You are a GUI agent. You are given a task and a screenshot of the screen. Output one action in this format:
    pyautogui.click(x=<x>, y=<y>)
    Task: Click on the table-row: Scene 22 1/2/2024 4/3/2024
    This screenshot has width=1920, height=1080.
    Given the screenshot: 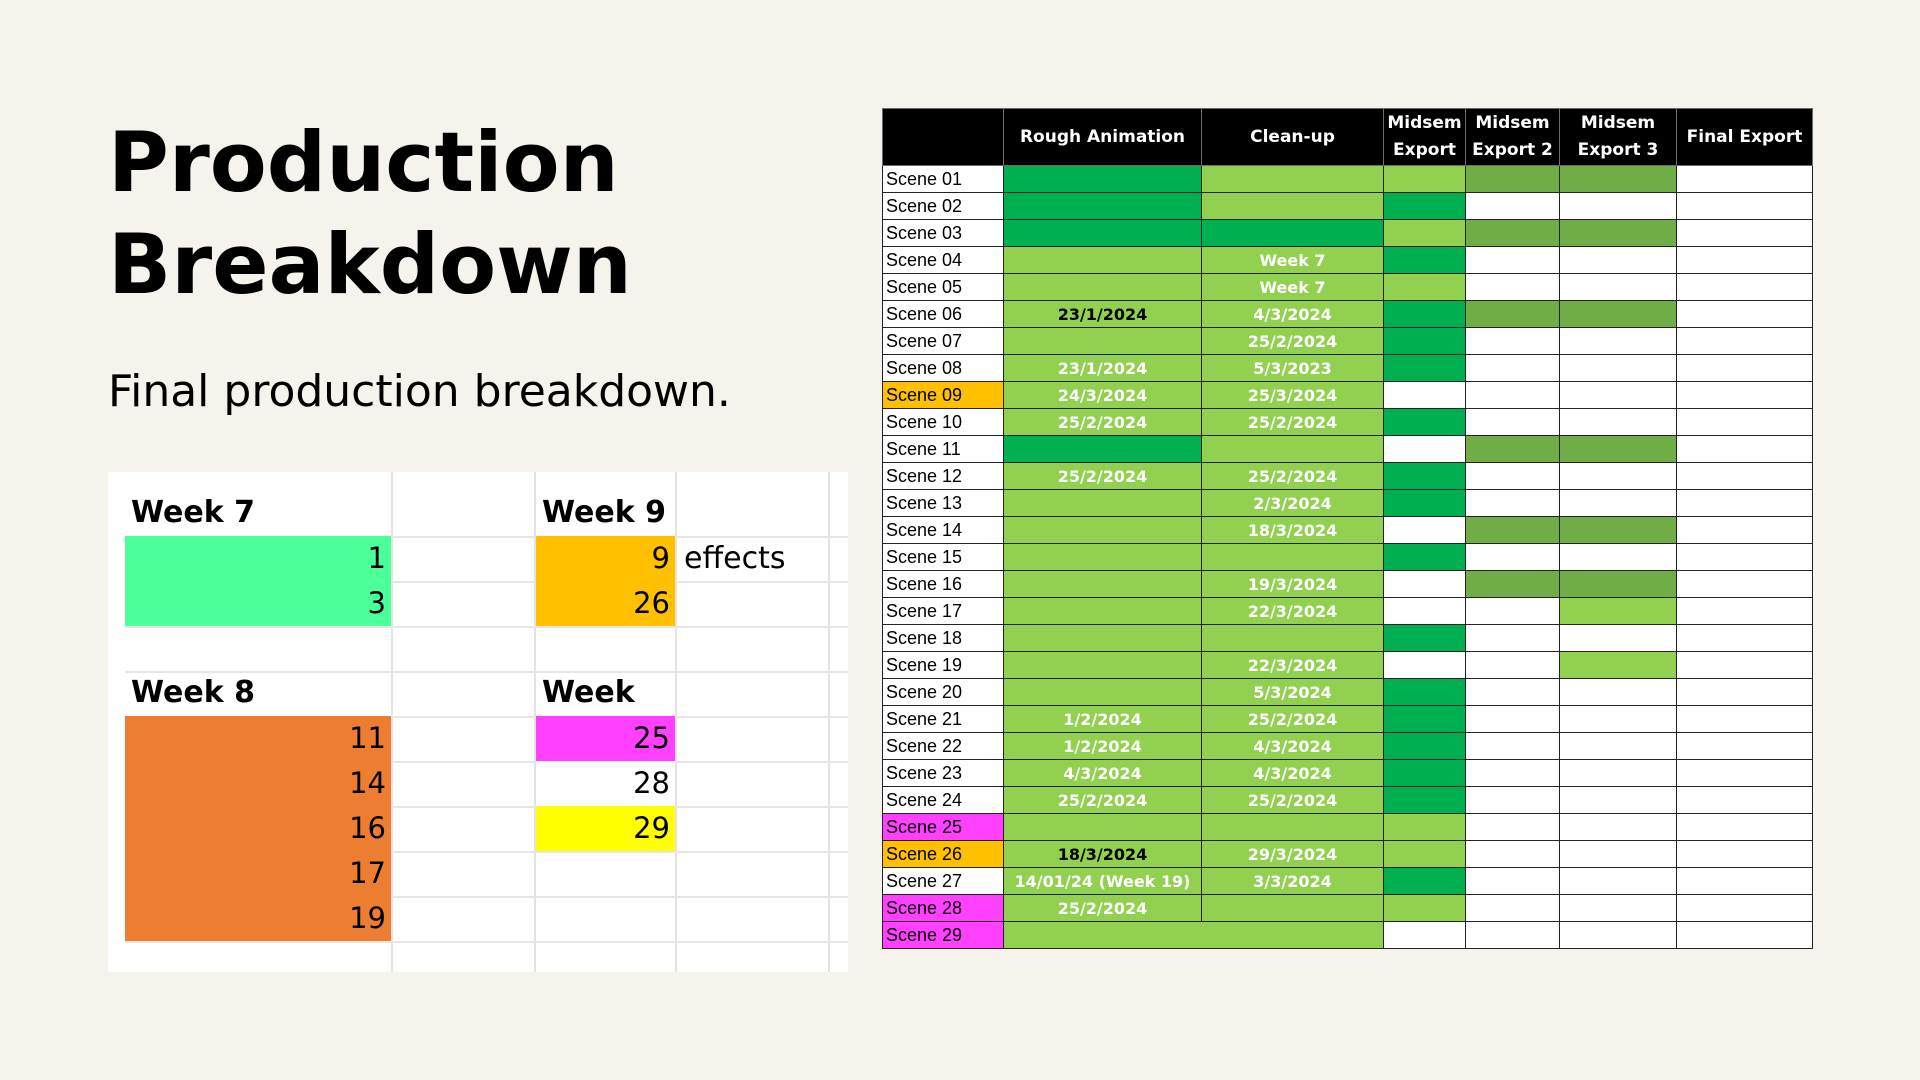 What is the action you would take?
    pyautogui.click(x=1347, y=746)
    